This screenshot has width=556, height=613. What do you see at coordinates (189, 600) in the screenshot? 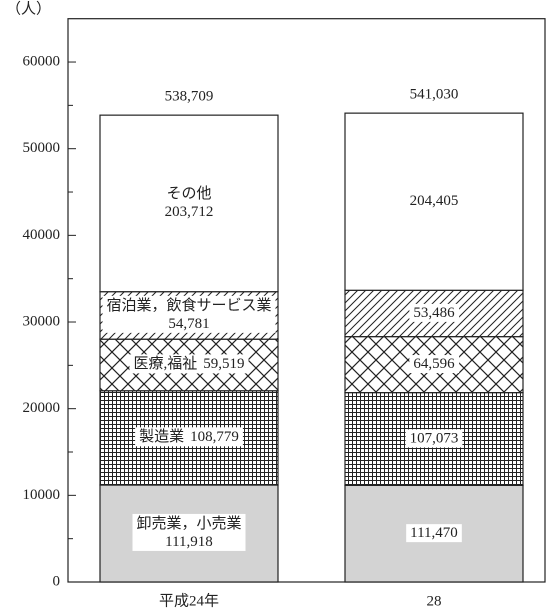
I see `x-tick-label: 平成24年` at bounding box center [189, 600].